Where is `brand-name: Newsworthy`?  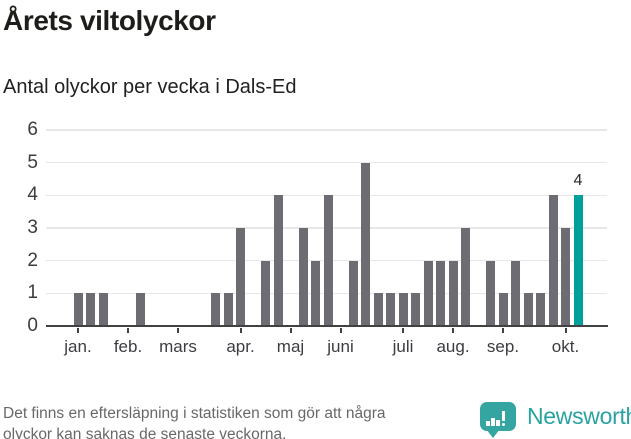
brand-name: Newsworthy is located at coordinates (579, 416).